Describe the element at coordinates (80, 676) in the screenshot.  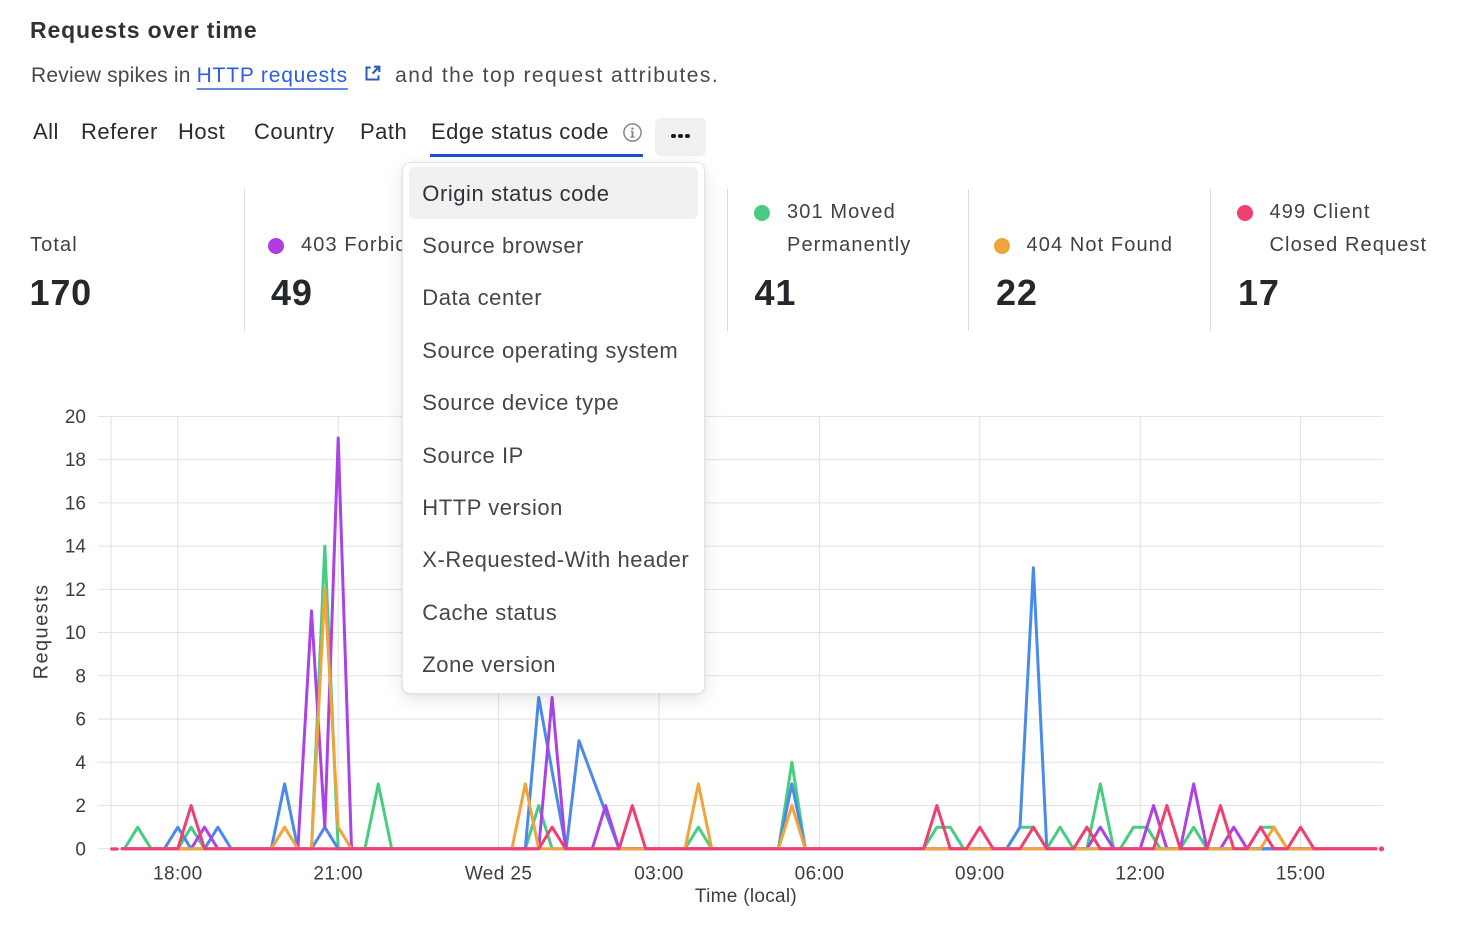
I see `svg-text: 8` at that location.